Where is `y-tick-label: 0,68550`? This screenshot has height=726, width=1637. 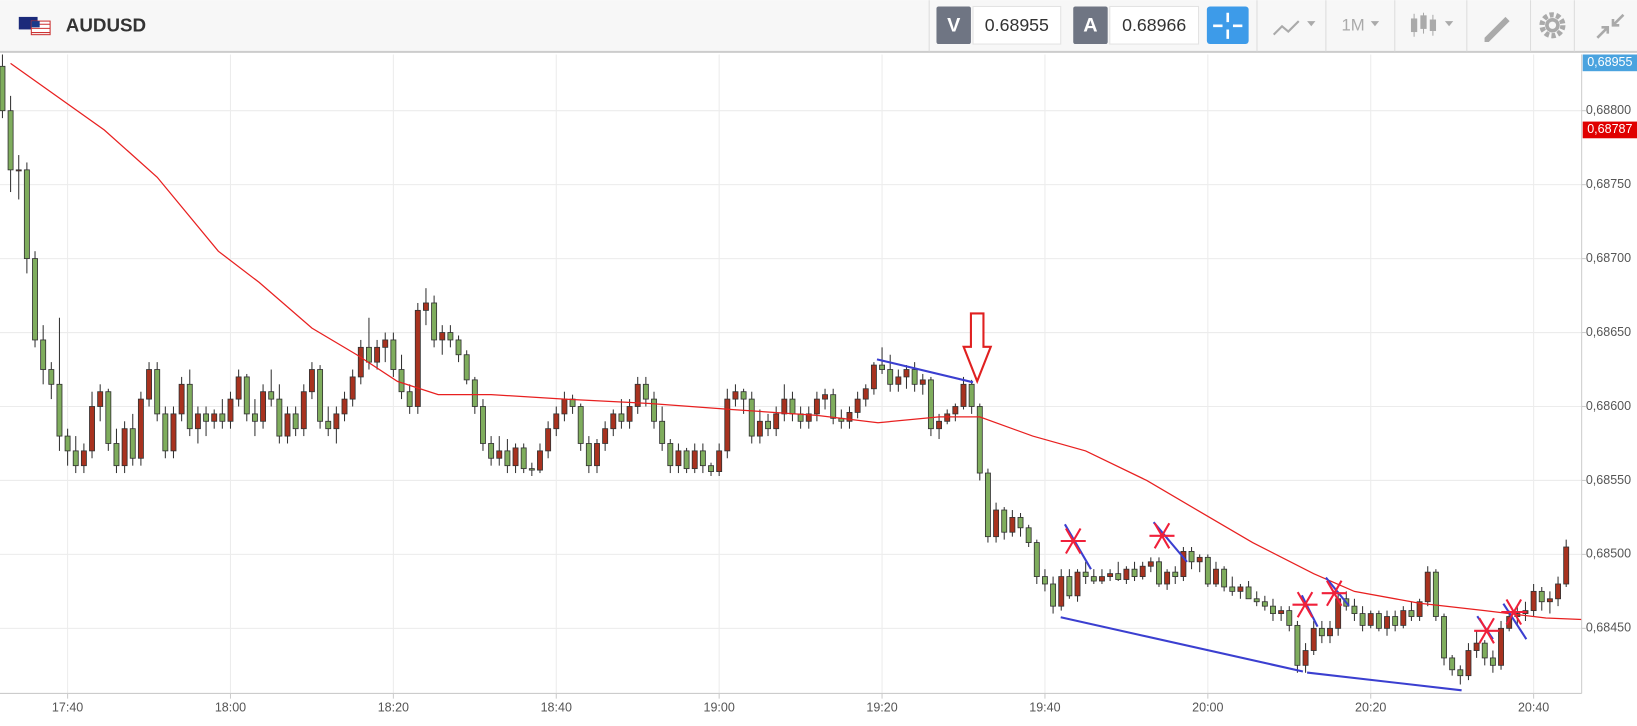
y-tick-label: 0,68550 is located at coordinates (1608, 480).